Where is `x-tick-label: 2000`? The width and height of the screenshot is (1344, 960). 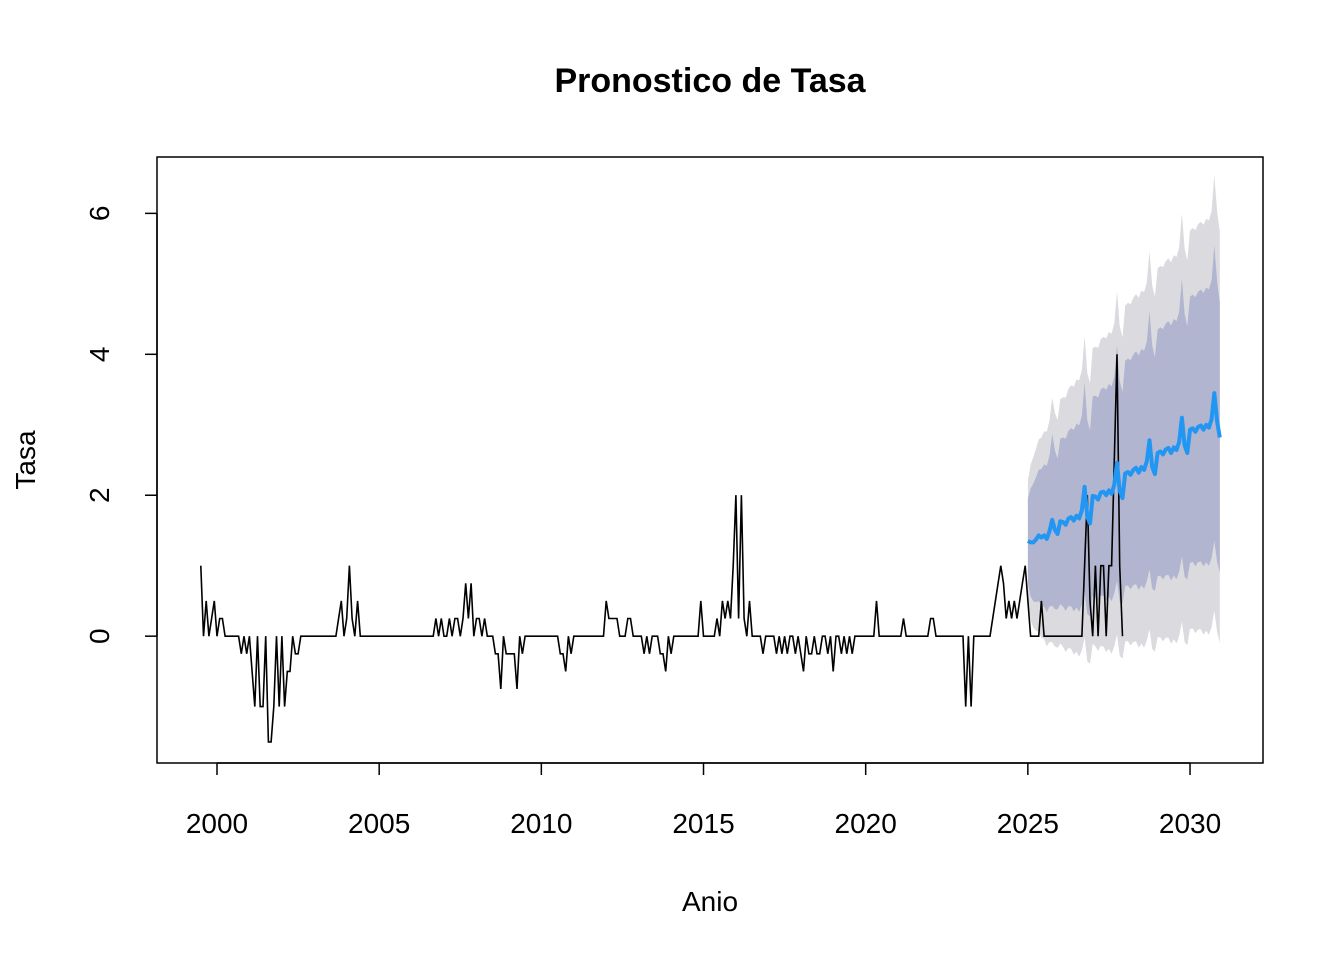 x-tick-label: 2000 is located at coordinates (217, 823).